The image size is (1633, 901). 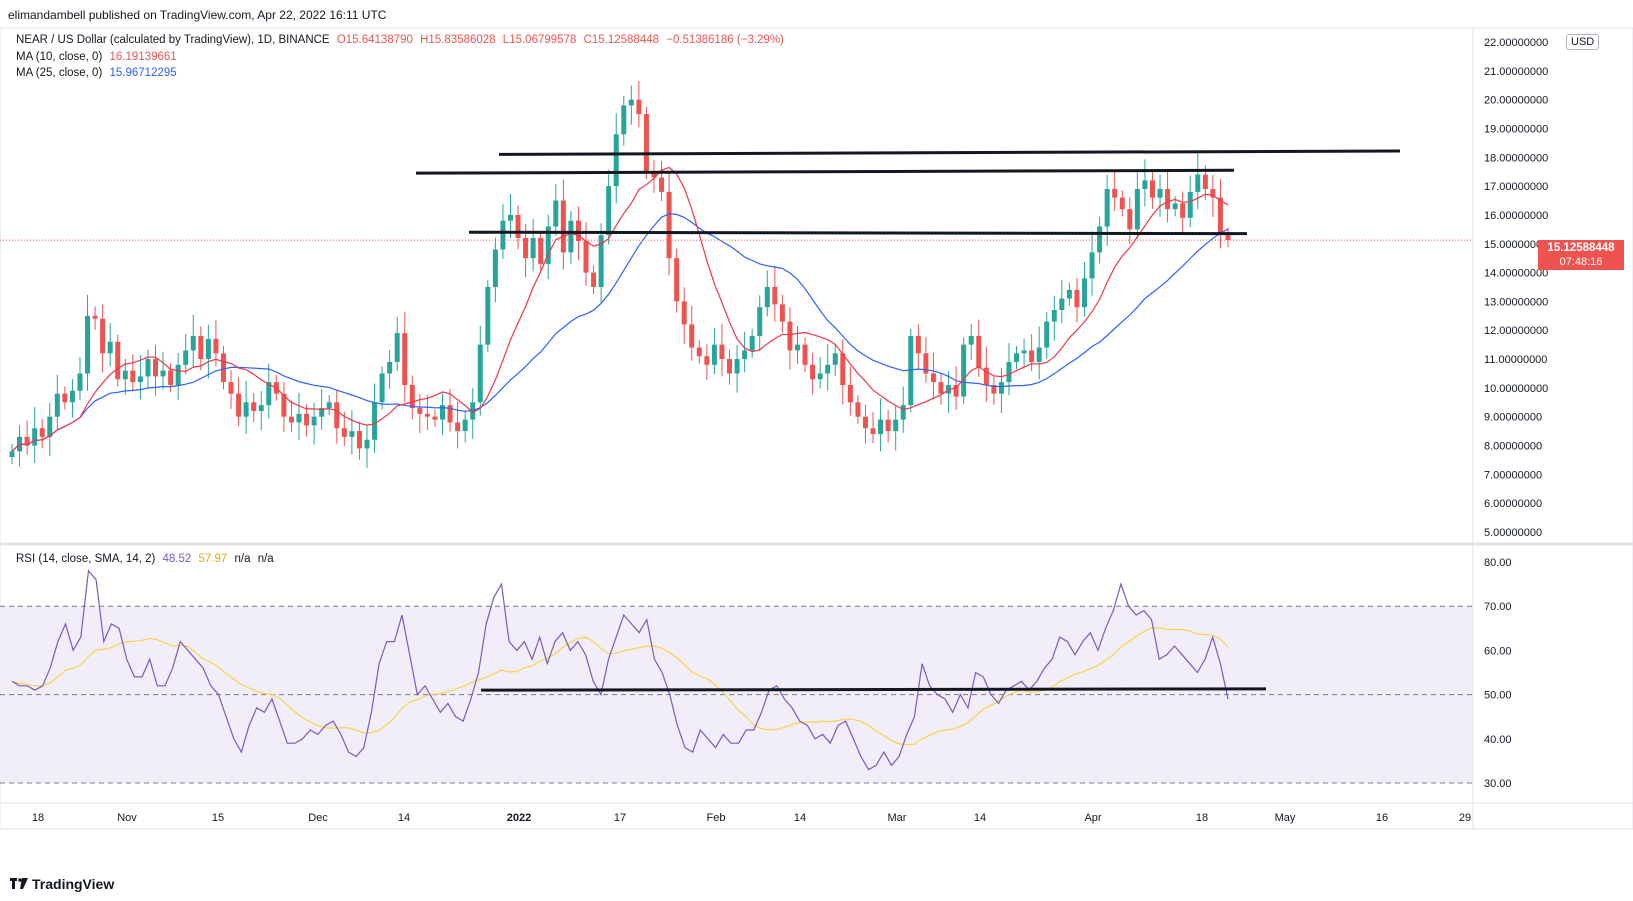 What do you see at coordinates (38, 818) in the screenshot?
I see `time-tick-label: 18` at bounding box center [38, 818].